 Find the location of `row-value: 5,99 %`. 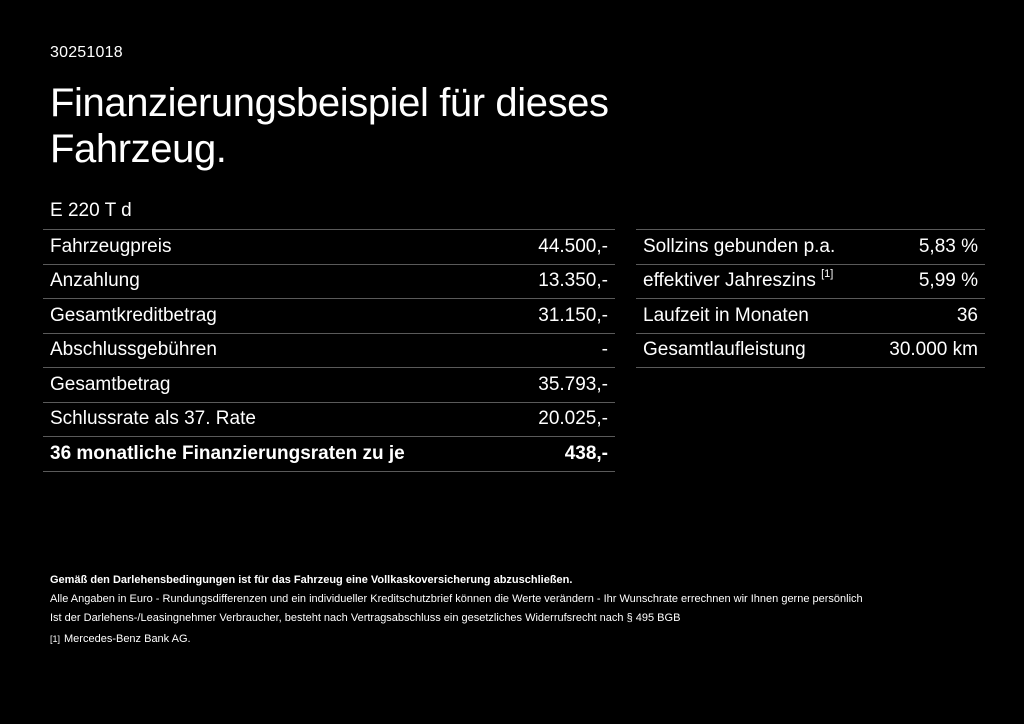

row-value: 5,99 % is located at coordinates (926, 281).